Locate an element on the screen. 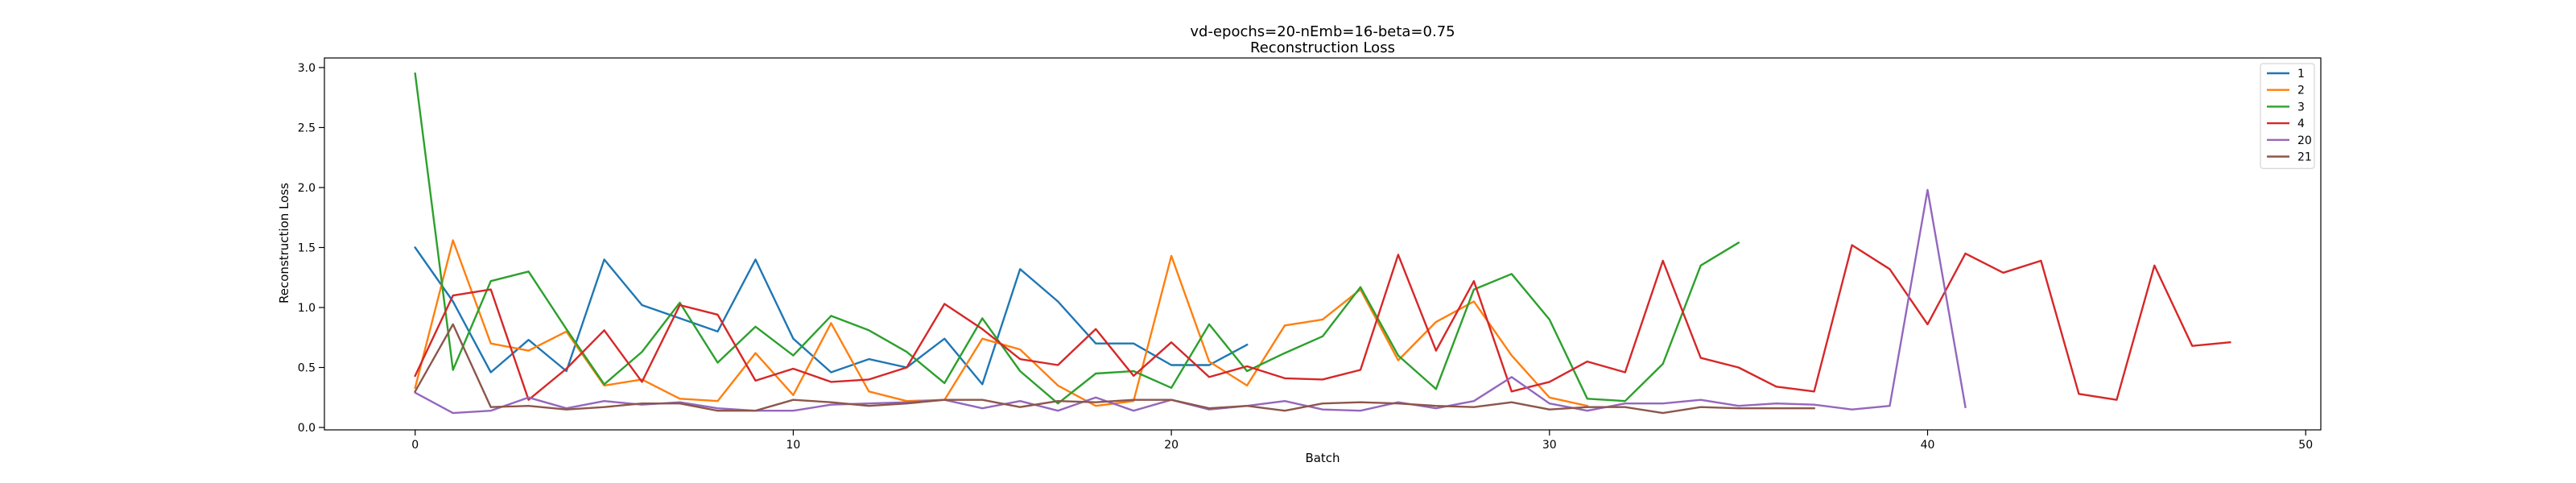  legend-label-2: 2 is located at coordinates (2301, 91).